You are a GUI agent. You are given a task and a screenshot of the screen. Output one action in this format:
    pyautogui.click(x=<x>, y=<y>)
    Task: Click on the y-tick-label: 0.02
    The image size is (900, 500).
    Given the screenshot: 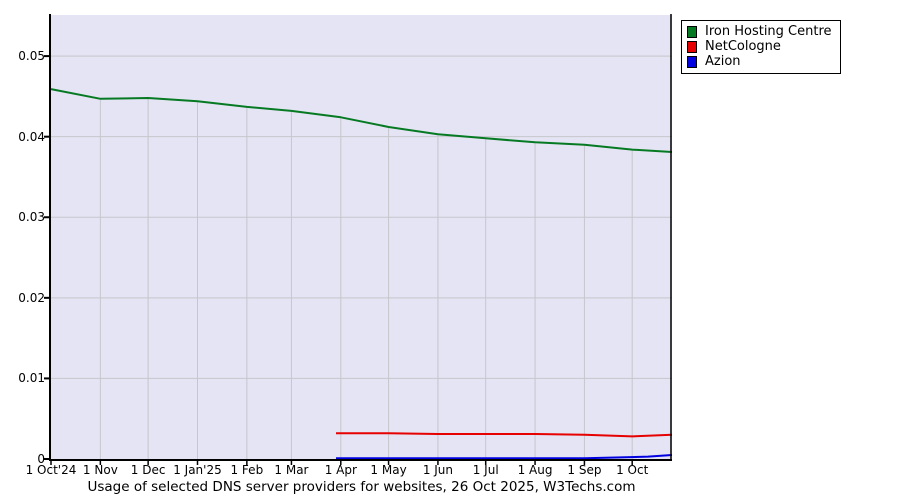 What is the action you would take?
    pyautogui.click(x=31, y=297)
    